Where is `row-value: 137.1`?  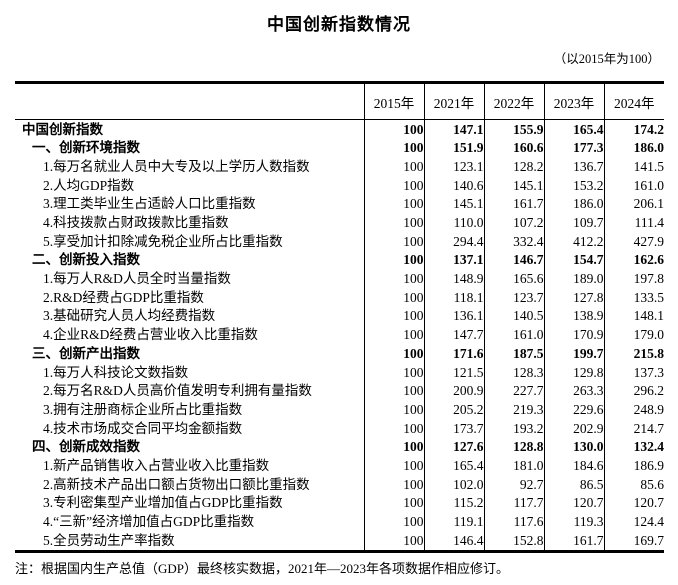
row-value: 137.1 is located at coordinates (453, 260).